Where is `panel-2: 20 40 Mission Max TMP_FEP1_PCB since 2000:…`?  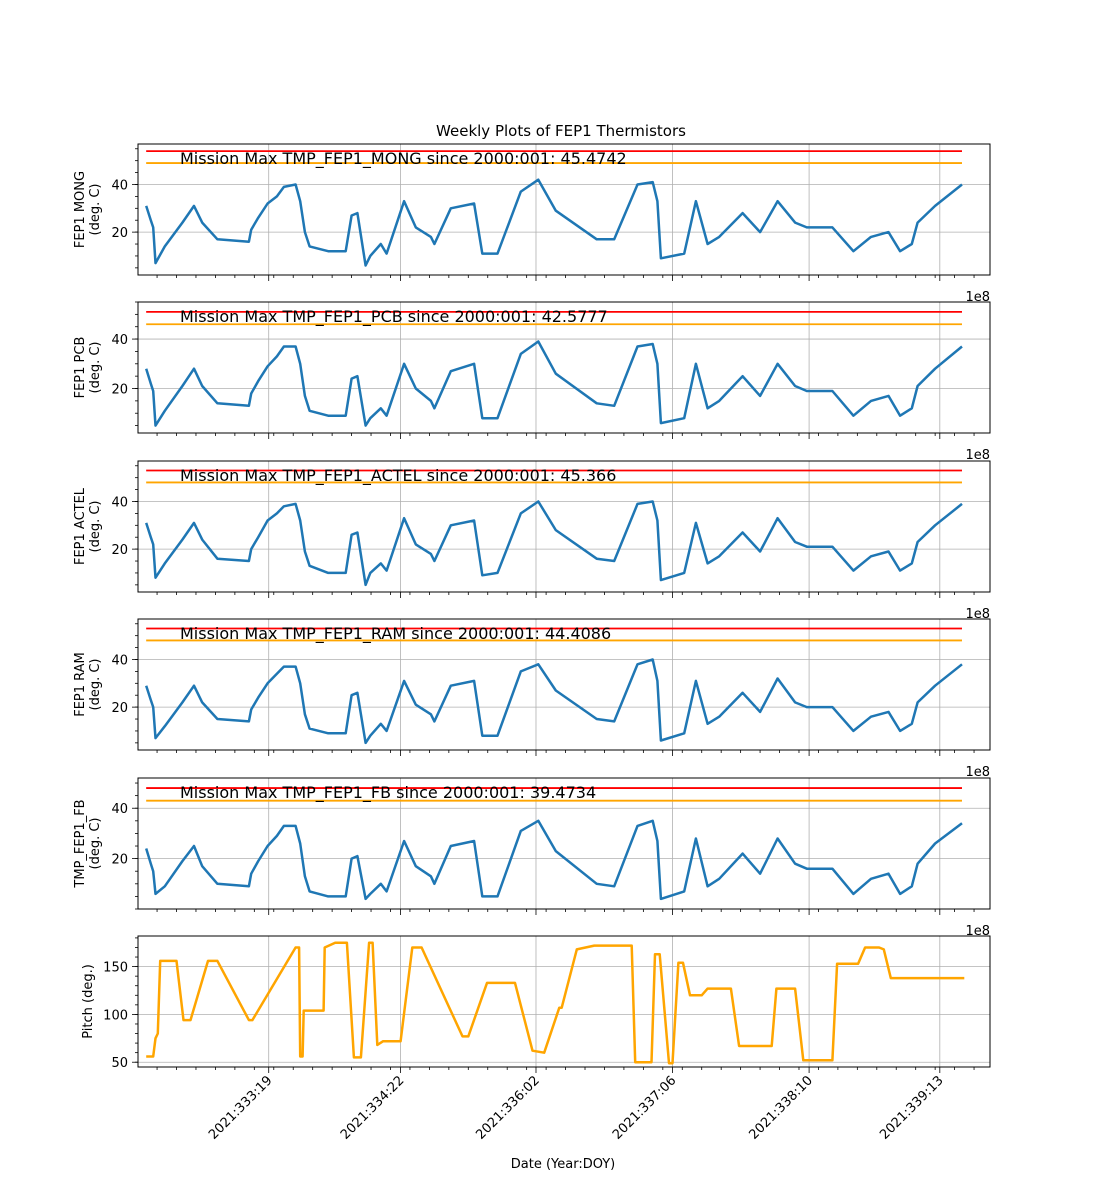
panel-2: 20 40 Mission Max TMP_FEP1_PCB since 2000:… is located at coordinates (532, 382).